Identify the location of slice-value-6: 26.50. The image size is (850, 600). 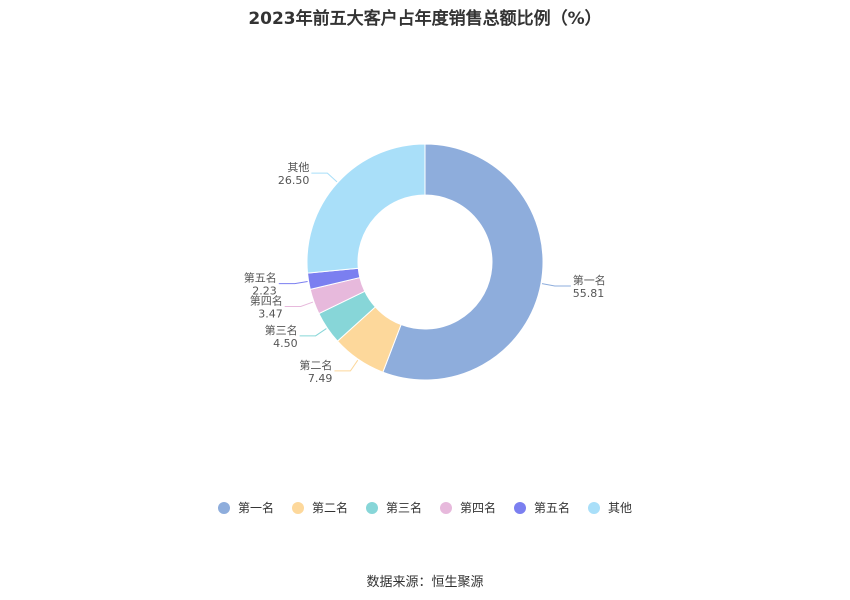
(294, 180).